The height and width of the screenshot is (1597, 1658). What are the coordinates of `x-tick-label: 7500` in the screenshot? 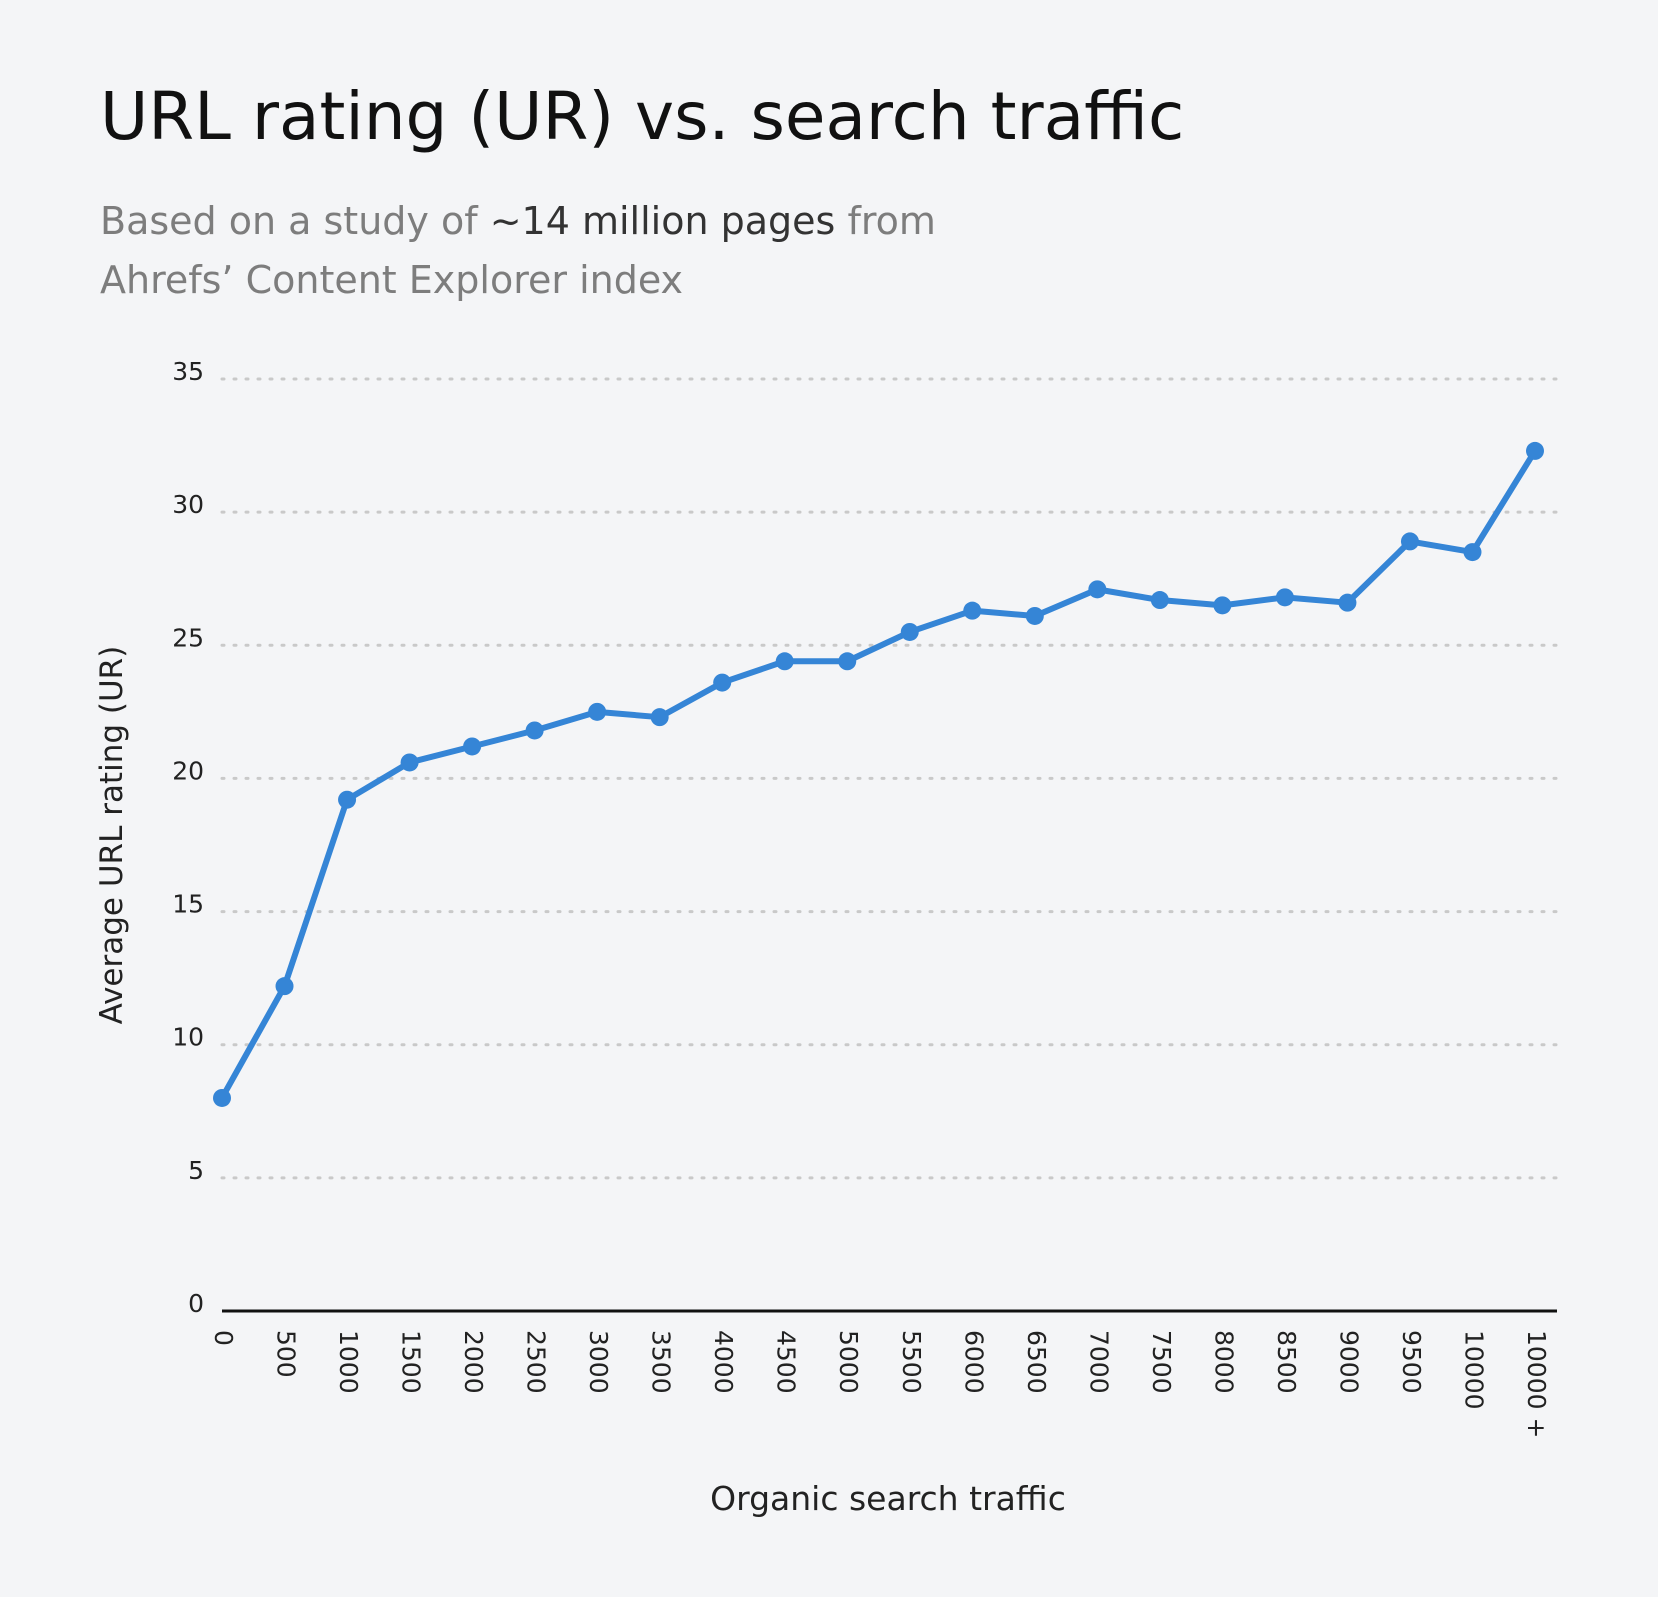 It's located at (1161, 1362).